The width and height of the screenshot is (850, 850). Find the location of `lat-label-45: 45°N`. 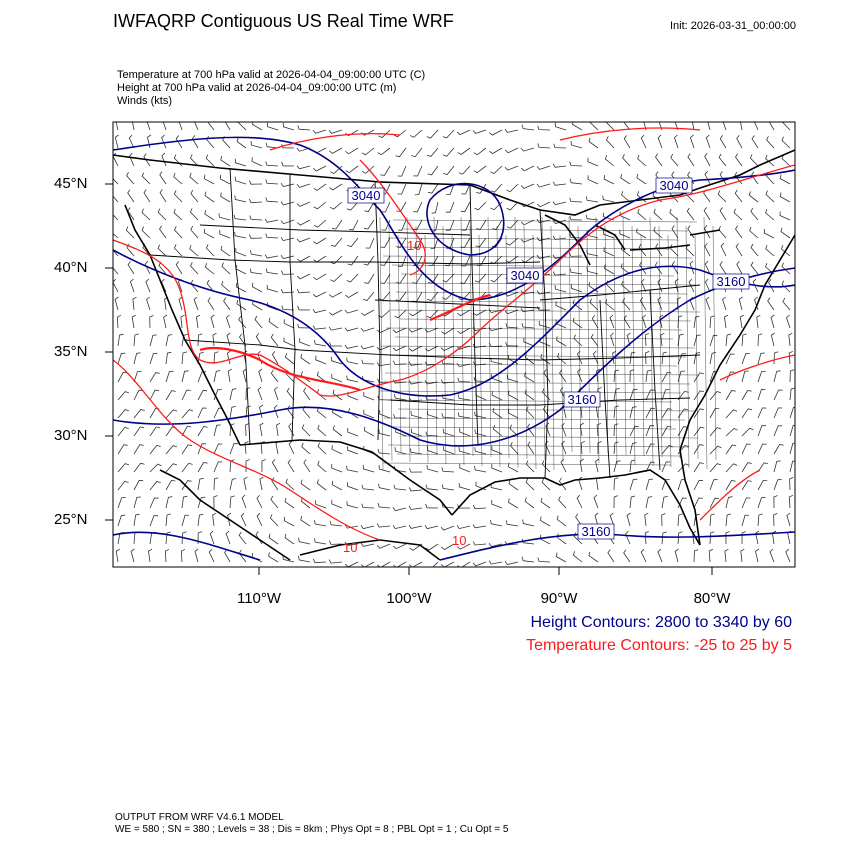

lat-label-45: 45°N is located at coordinates (71, 183).